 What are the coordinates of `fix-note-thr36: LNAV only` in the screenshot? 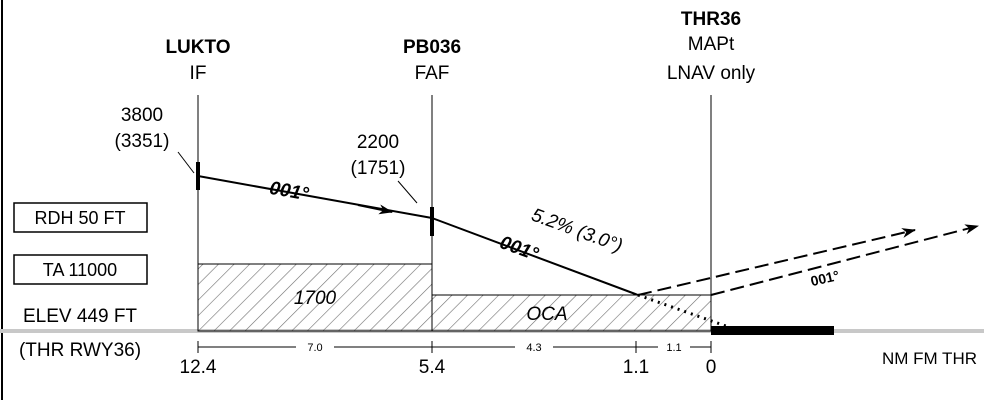 It's located at (711, 73).